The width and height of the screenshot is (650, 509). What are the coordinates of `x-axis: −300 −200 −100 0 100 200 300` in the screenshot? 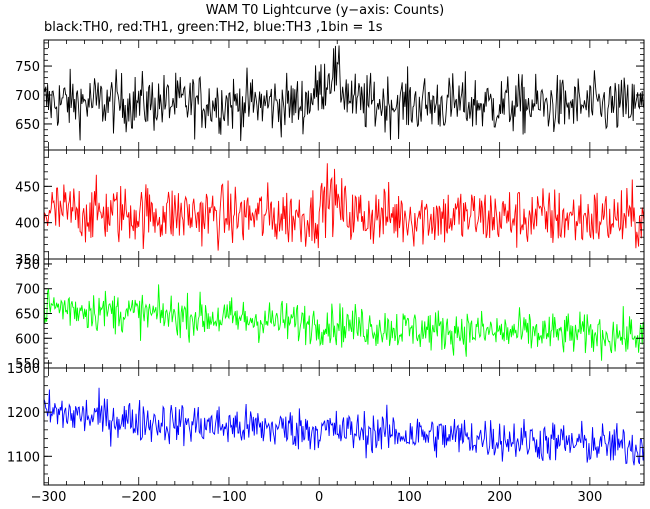 It's located at (317, 497).